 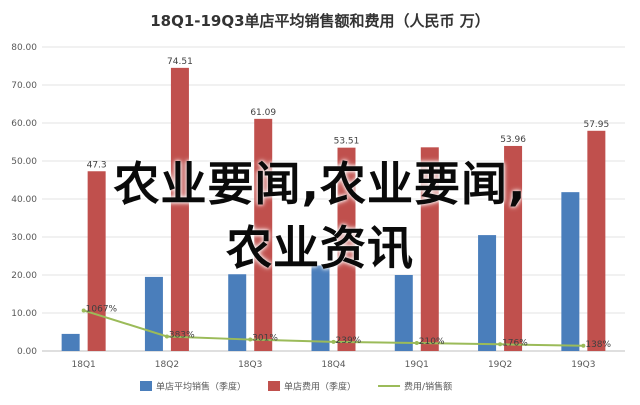 What do you see at coordinates (84, 365) in the screenshot?
I see `x-tick-label: 18Q1` at bounding box center [84, 365].